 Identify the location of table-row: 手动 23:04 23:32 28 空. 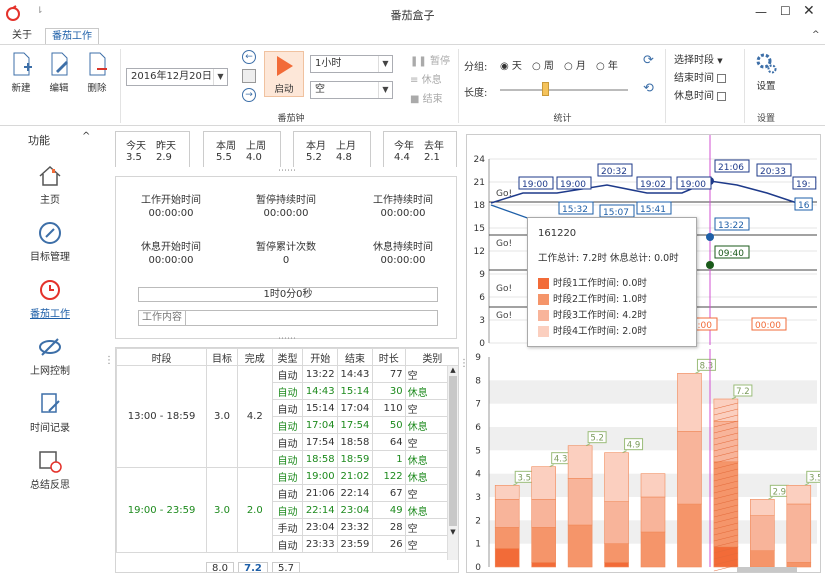
(287, 527).